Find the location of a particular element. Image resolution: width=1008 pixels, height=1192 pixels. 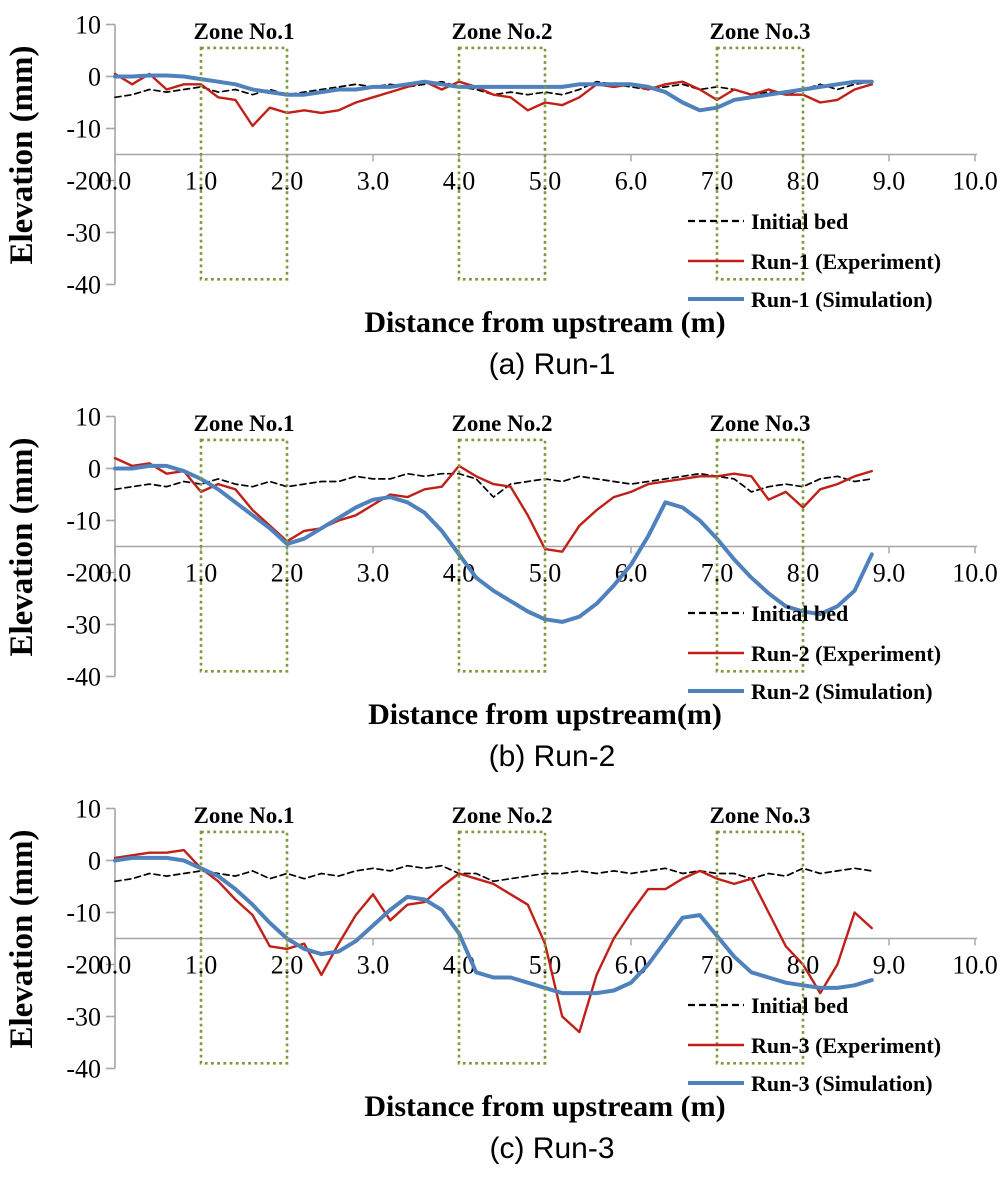

chart-caption-run-2: (b) Run-2 is located at coordinates (552, 756).